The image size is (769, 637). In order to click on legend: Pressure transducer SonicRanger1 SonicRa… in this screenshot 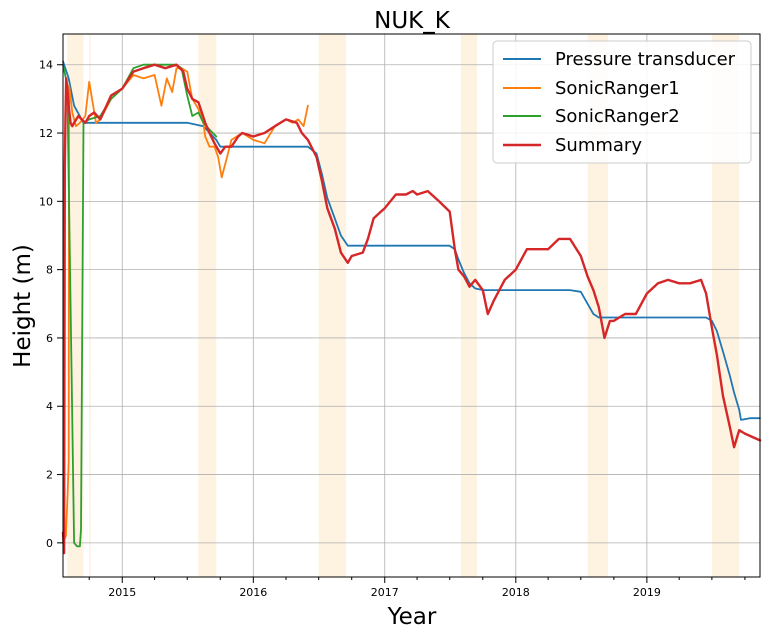, I will do `click(622, 102)`.